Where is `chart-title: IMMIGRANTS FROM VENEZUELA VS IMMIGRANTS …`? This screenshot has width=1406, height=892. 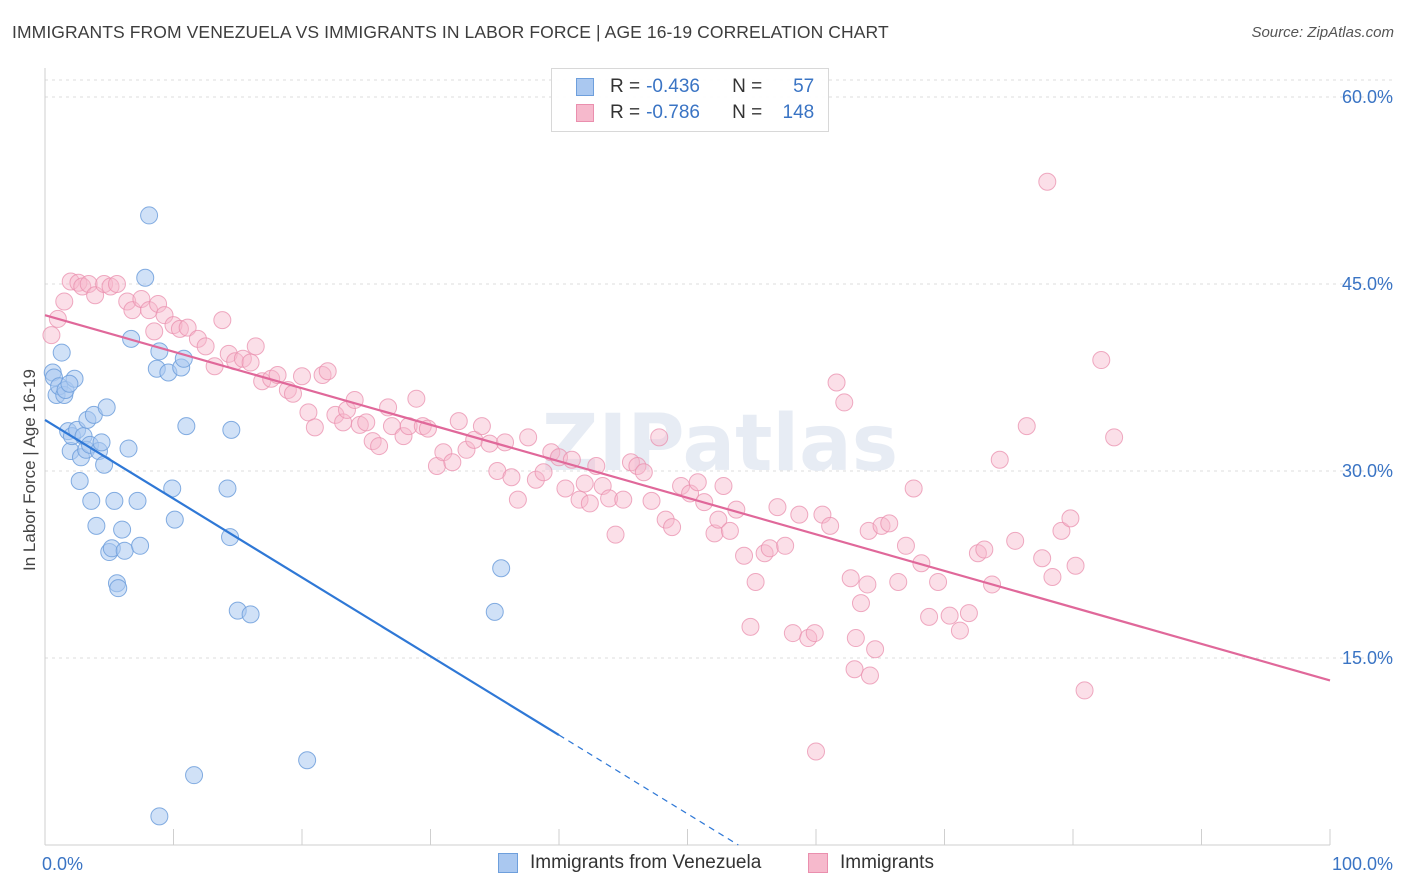 chart-title: IMMIGRANTS FROM VENEZUELA VS IMMIGRANTS … is located at coordinates (450, 32).